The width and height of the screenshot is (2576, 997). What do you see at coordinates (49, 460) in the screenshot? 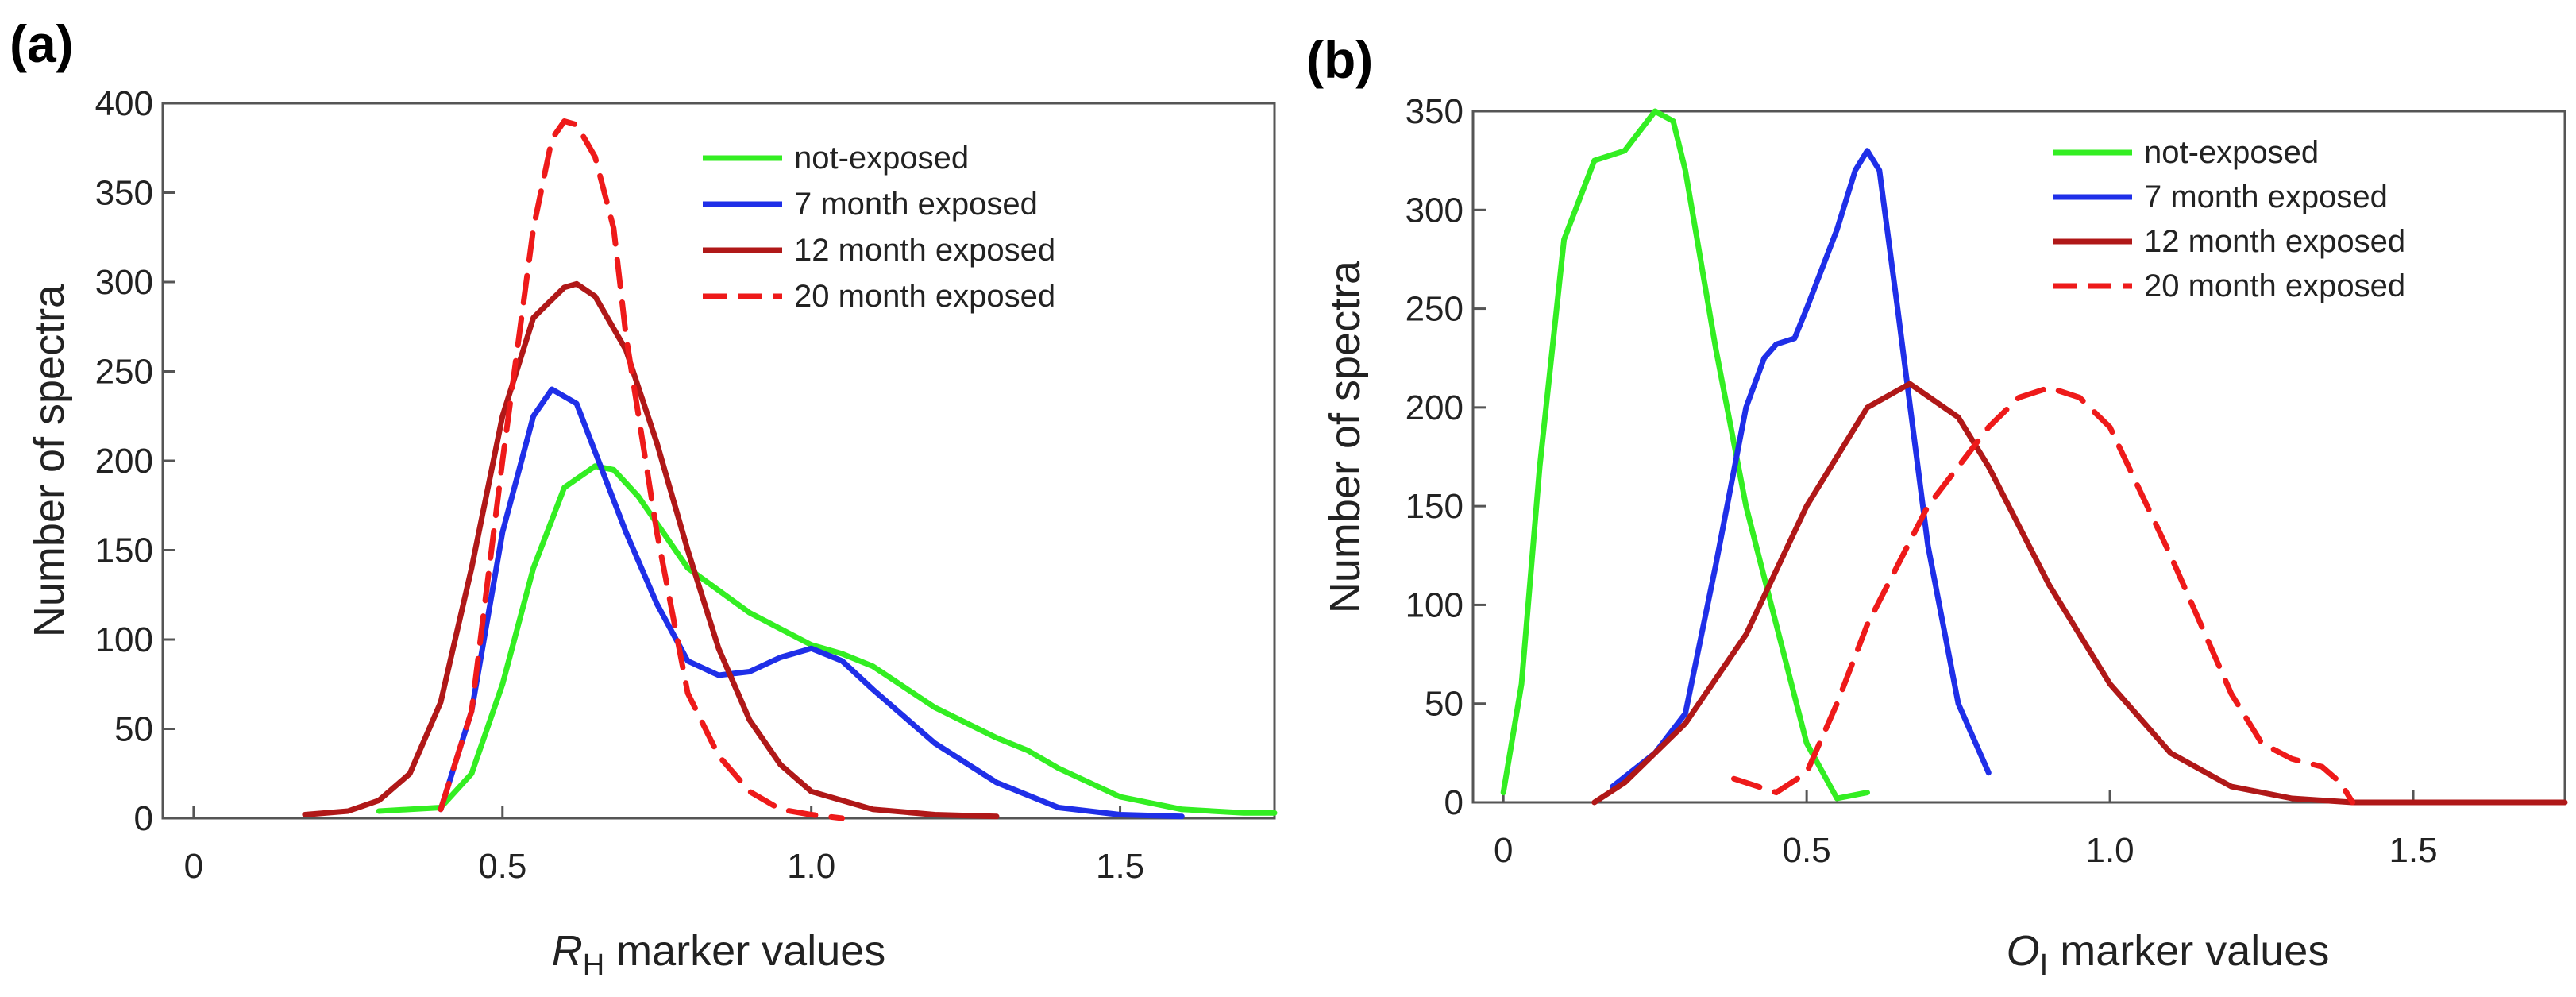
I see `y-axis-title-a: Number of spectra` at bounding box center [49, 460].